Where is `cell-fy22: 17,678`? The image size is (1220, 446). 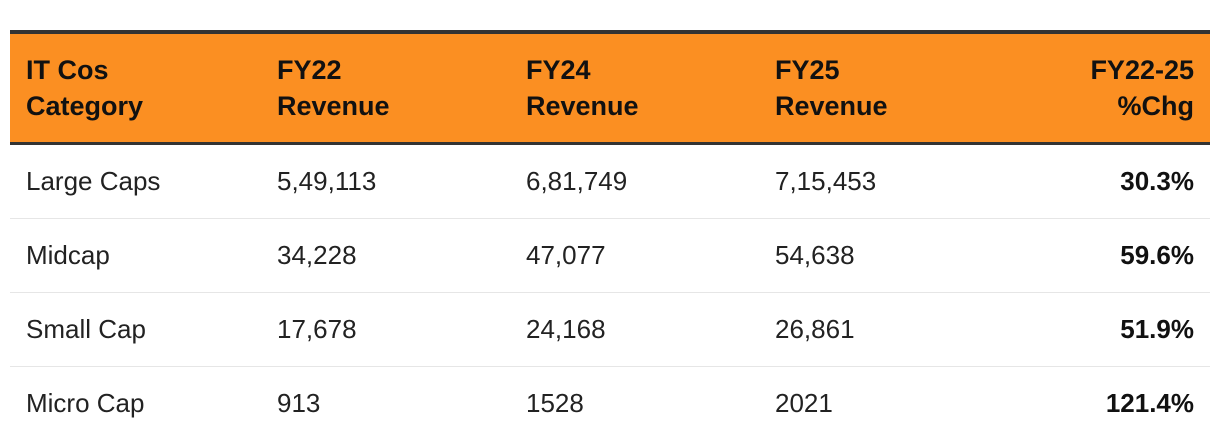
cell-fy22: 17,678 is located at coordinates (385, 329).